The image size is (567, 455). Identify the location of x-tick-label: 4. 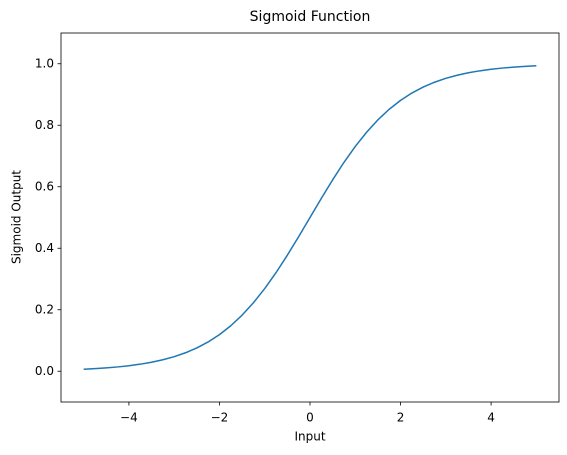
(491, 418).